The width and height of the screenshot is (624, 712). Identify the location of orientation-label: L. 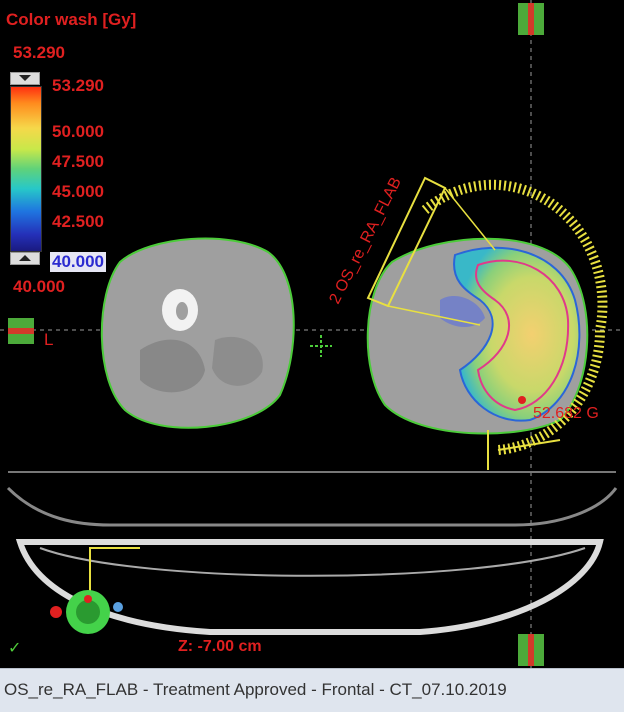
(49, 339).